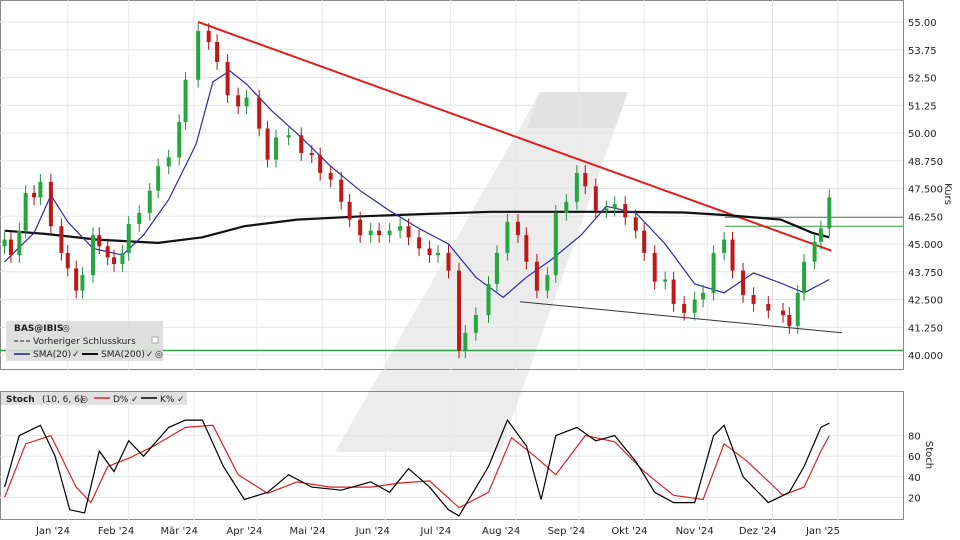 This screenshot has width=960, height=540. What do you see at coordinates (922, 51) in the screenshot?
I see `price-tick-label: 53.75` at bounding box center [922, 51].